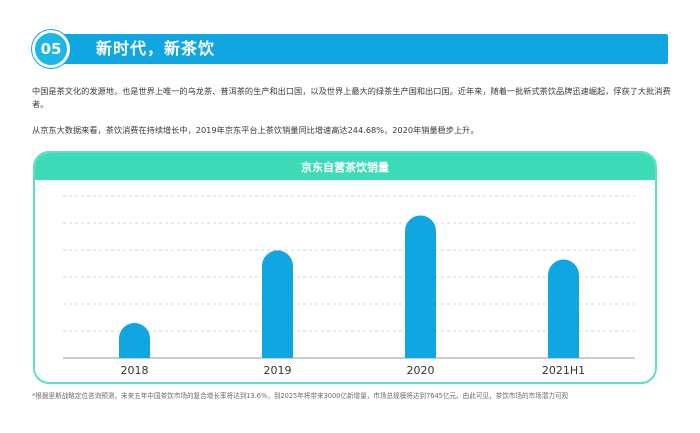 The image size is (700, 433). What do you see at coordinates (134, 340) in the screenshot?
I see `bar-2018` at bounding box center [134, 340].